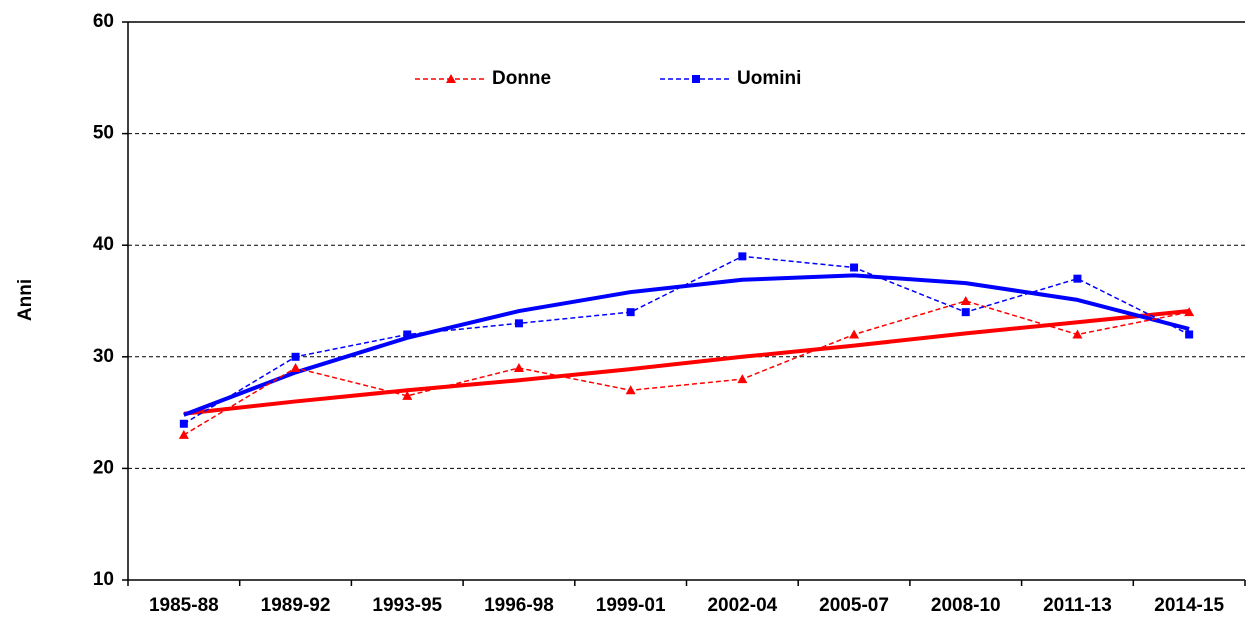 This screenshot has width=1249, height=623. Describe the element at coordinates (296, 605) in the screenshot. I see `x-tick-label: 1989-92` at that location.